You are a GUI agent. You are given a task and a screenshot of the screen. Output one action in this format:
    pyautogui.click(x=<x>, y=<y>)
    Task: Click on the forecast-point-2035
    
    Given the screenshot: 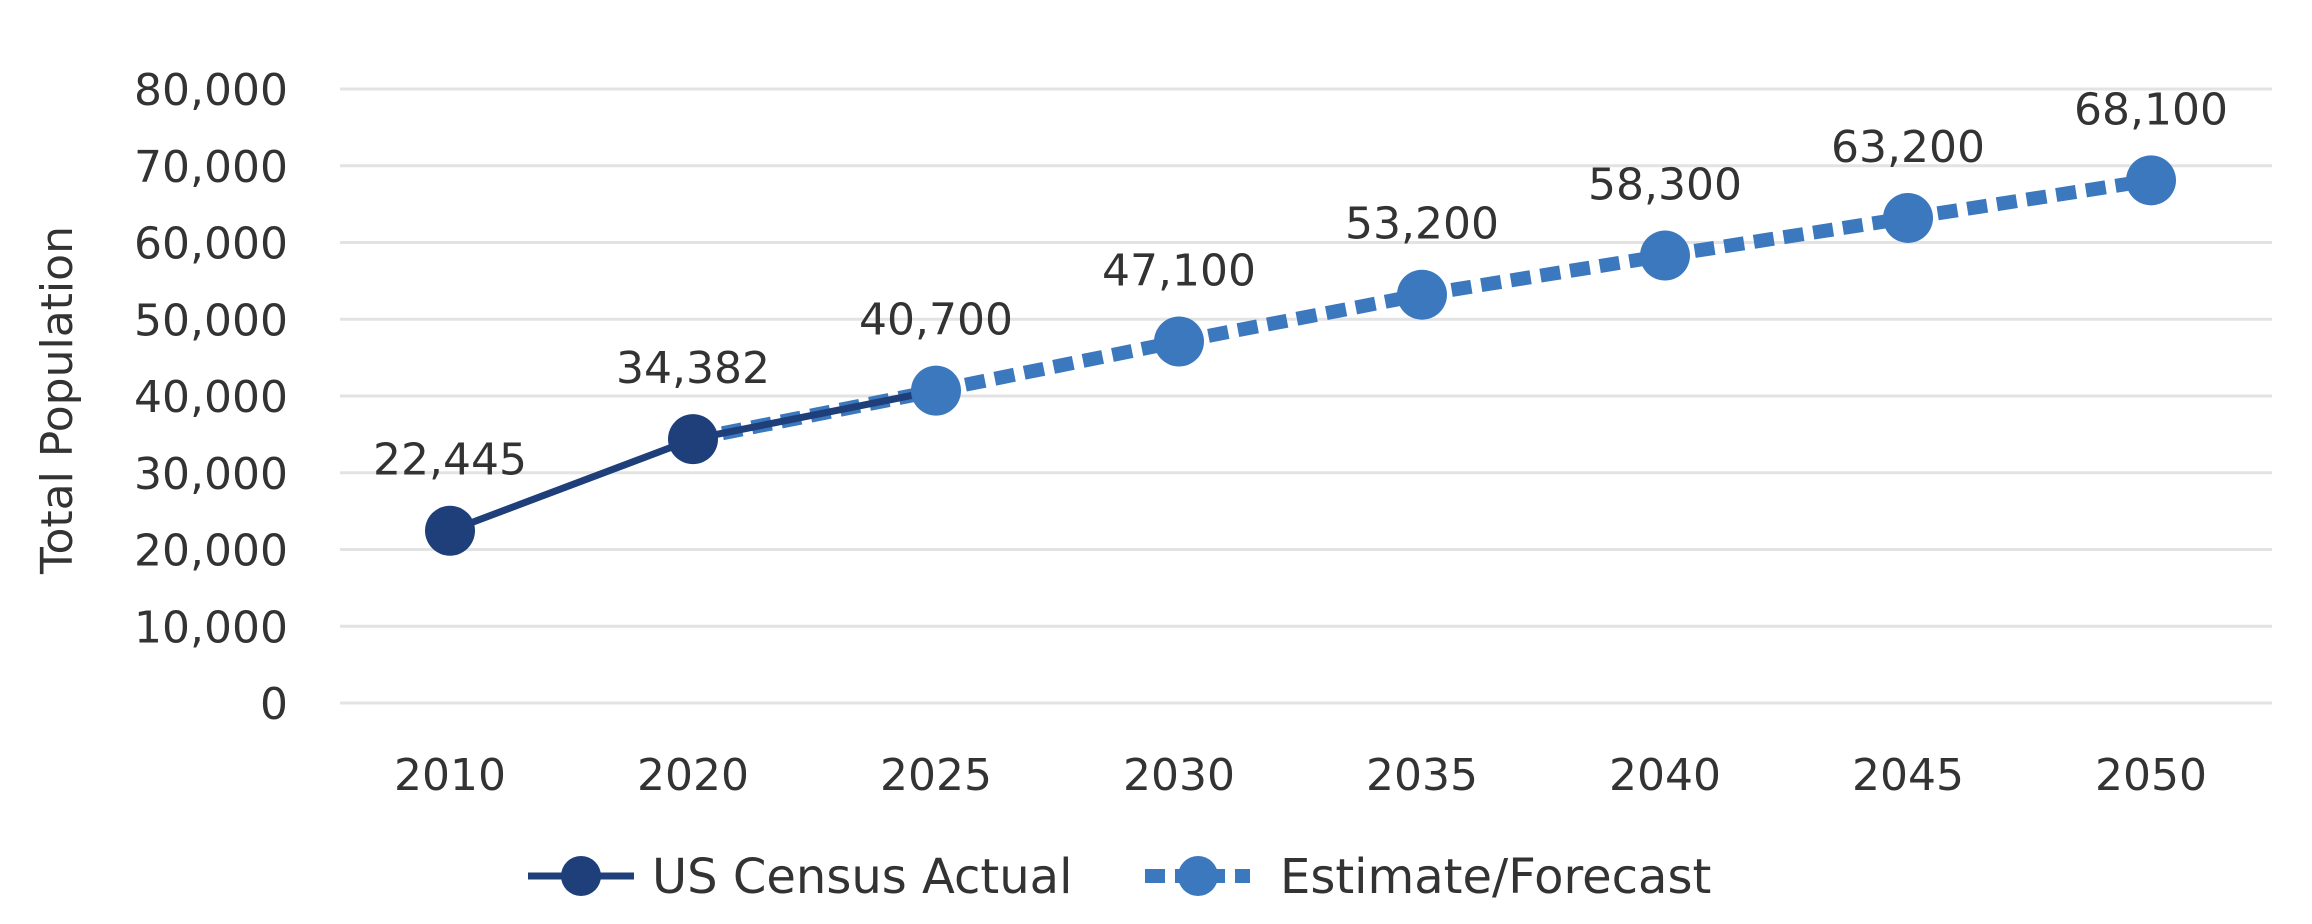 What is the action you would take?
    pyautogui.click(x=1422, y=294)
    